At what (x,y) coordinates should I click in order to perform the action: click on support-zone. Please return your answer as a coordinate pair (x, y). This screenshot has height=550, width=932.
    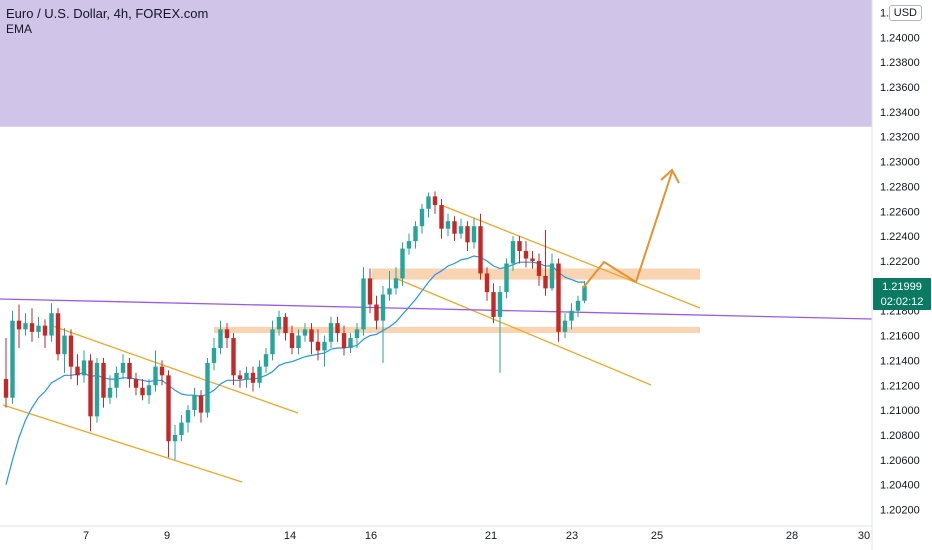
    Looking at the image, I should click on (457, 330).